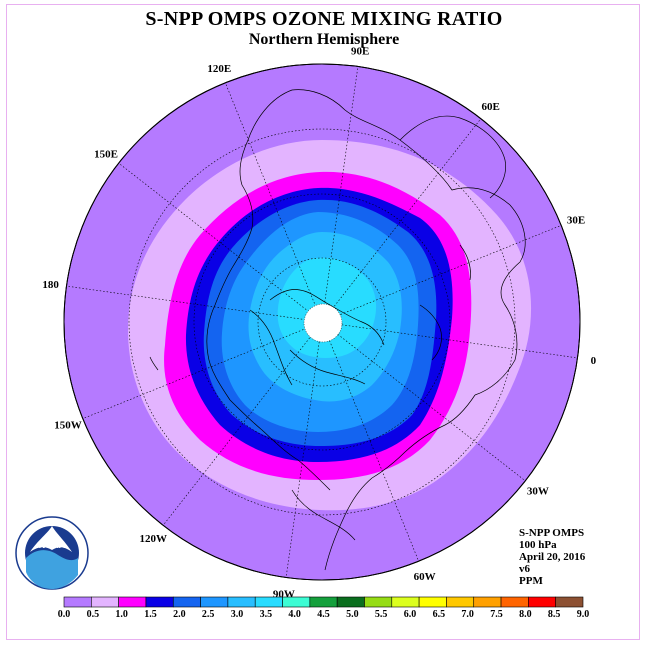 The image size is (648, 648). I want to click on longitude-label: 0, so click(594, 361).